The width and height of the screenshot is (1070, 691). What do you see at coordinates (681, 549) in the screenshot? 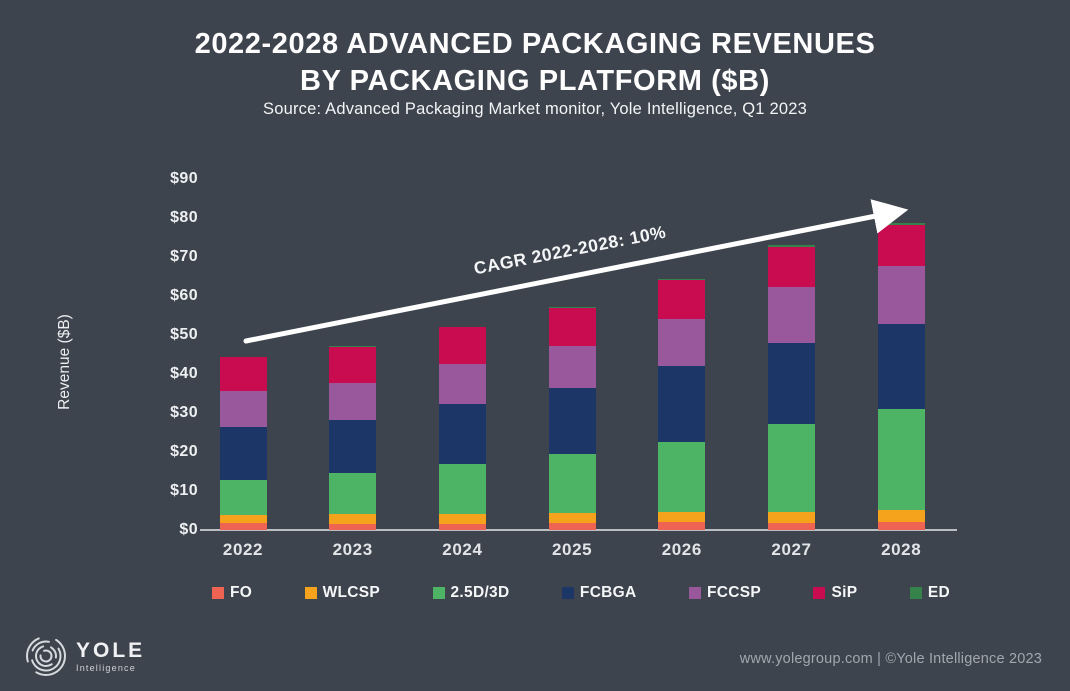
I see `x-tick-label-2026: 2026` at bounding box center [681, 549].